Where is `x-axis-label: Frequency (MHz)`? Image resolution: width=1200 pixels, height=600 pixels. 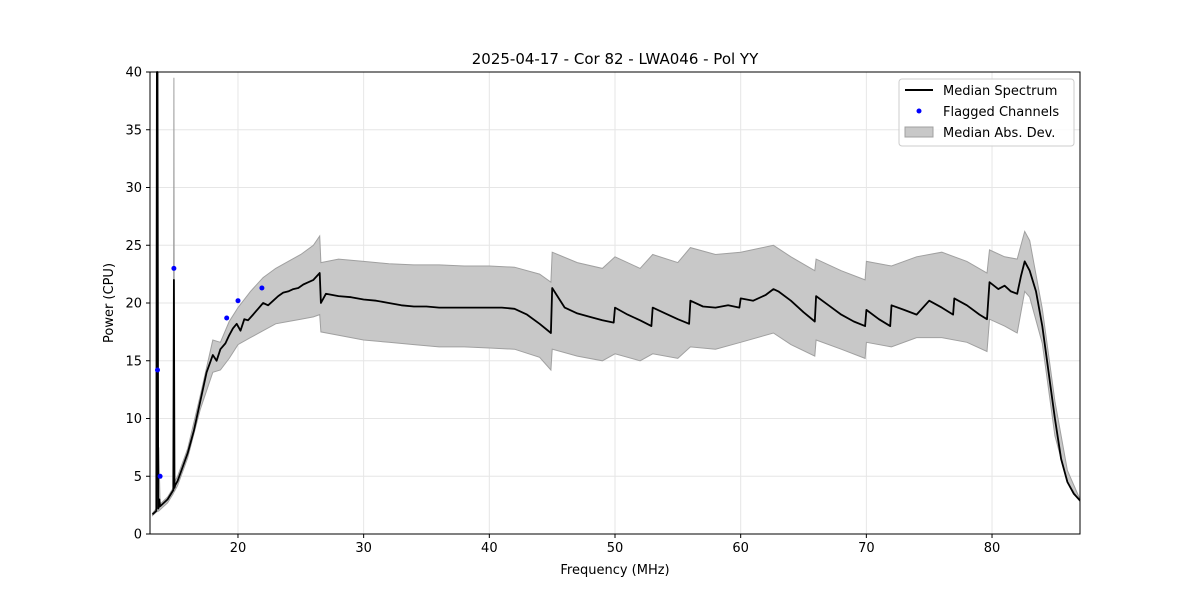 x-axis-label: Frequency (MHz) is located at coordinates (614, 570).